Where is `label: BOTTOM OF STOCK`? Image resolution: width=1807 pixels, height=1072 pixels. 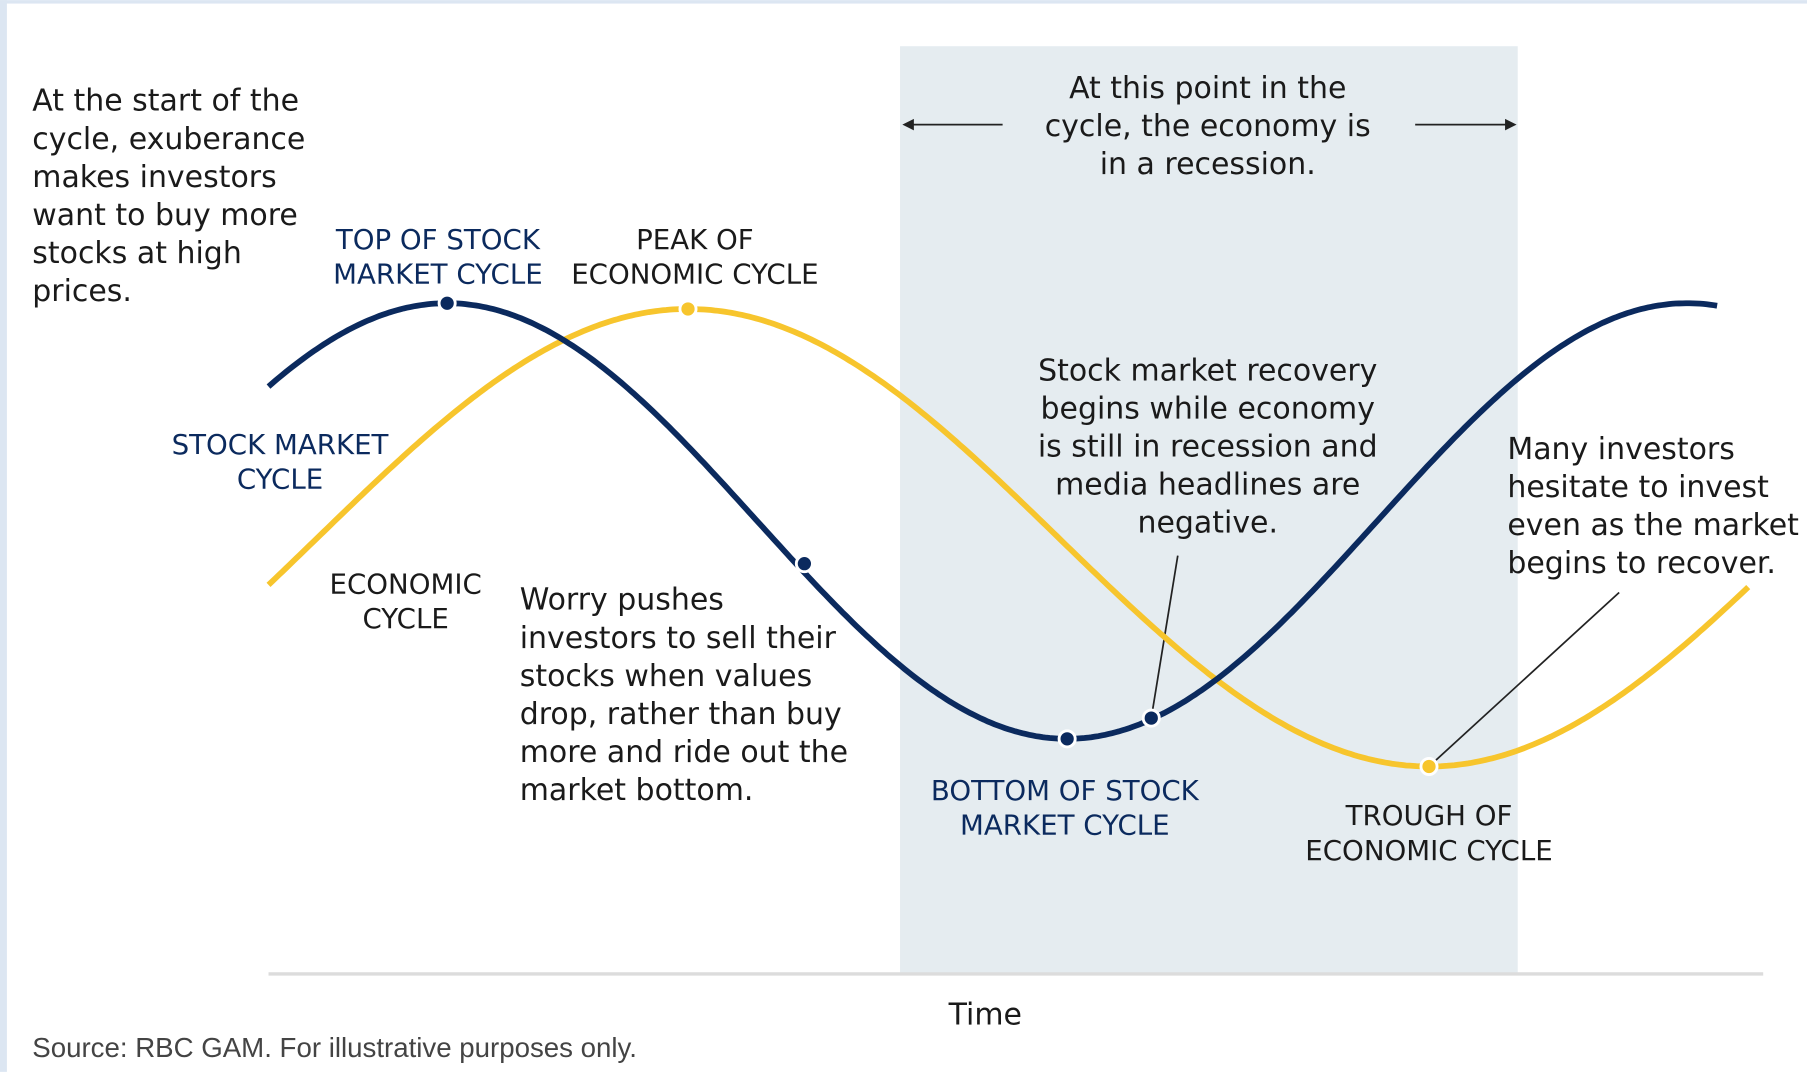
label: BOTTOM OF STOCK is located at coordinates (1065, 790).